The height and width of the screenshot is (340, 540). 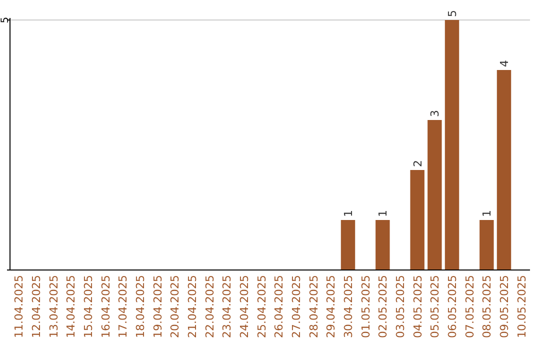 What do you see at coordinates (348, 306) in the screenshot?
I see `x-tick-label: 30.04.2025` at bounding box center [348, 306].